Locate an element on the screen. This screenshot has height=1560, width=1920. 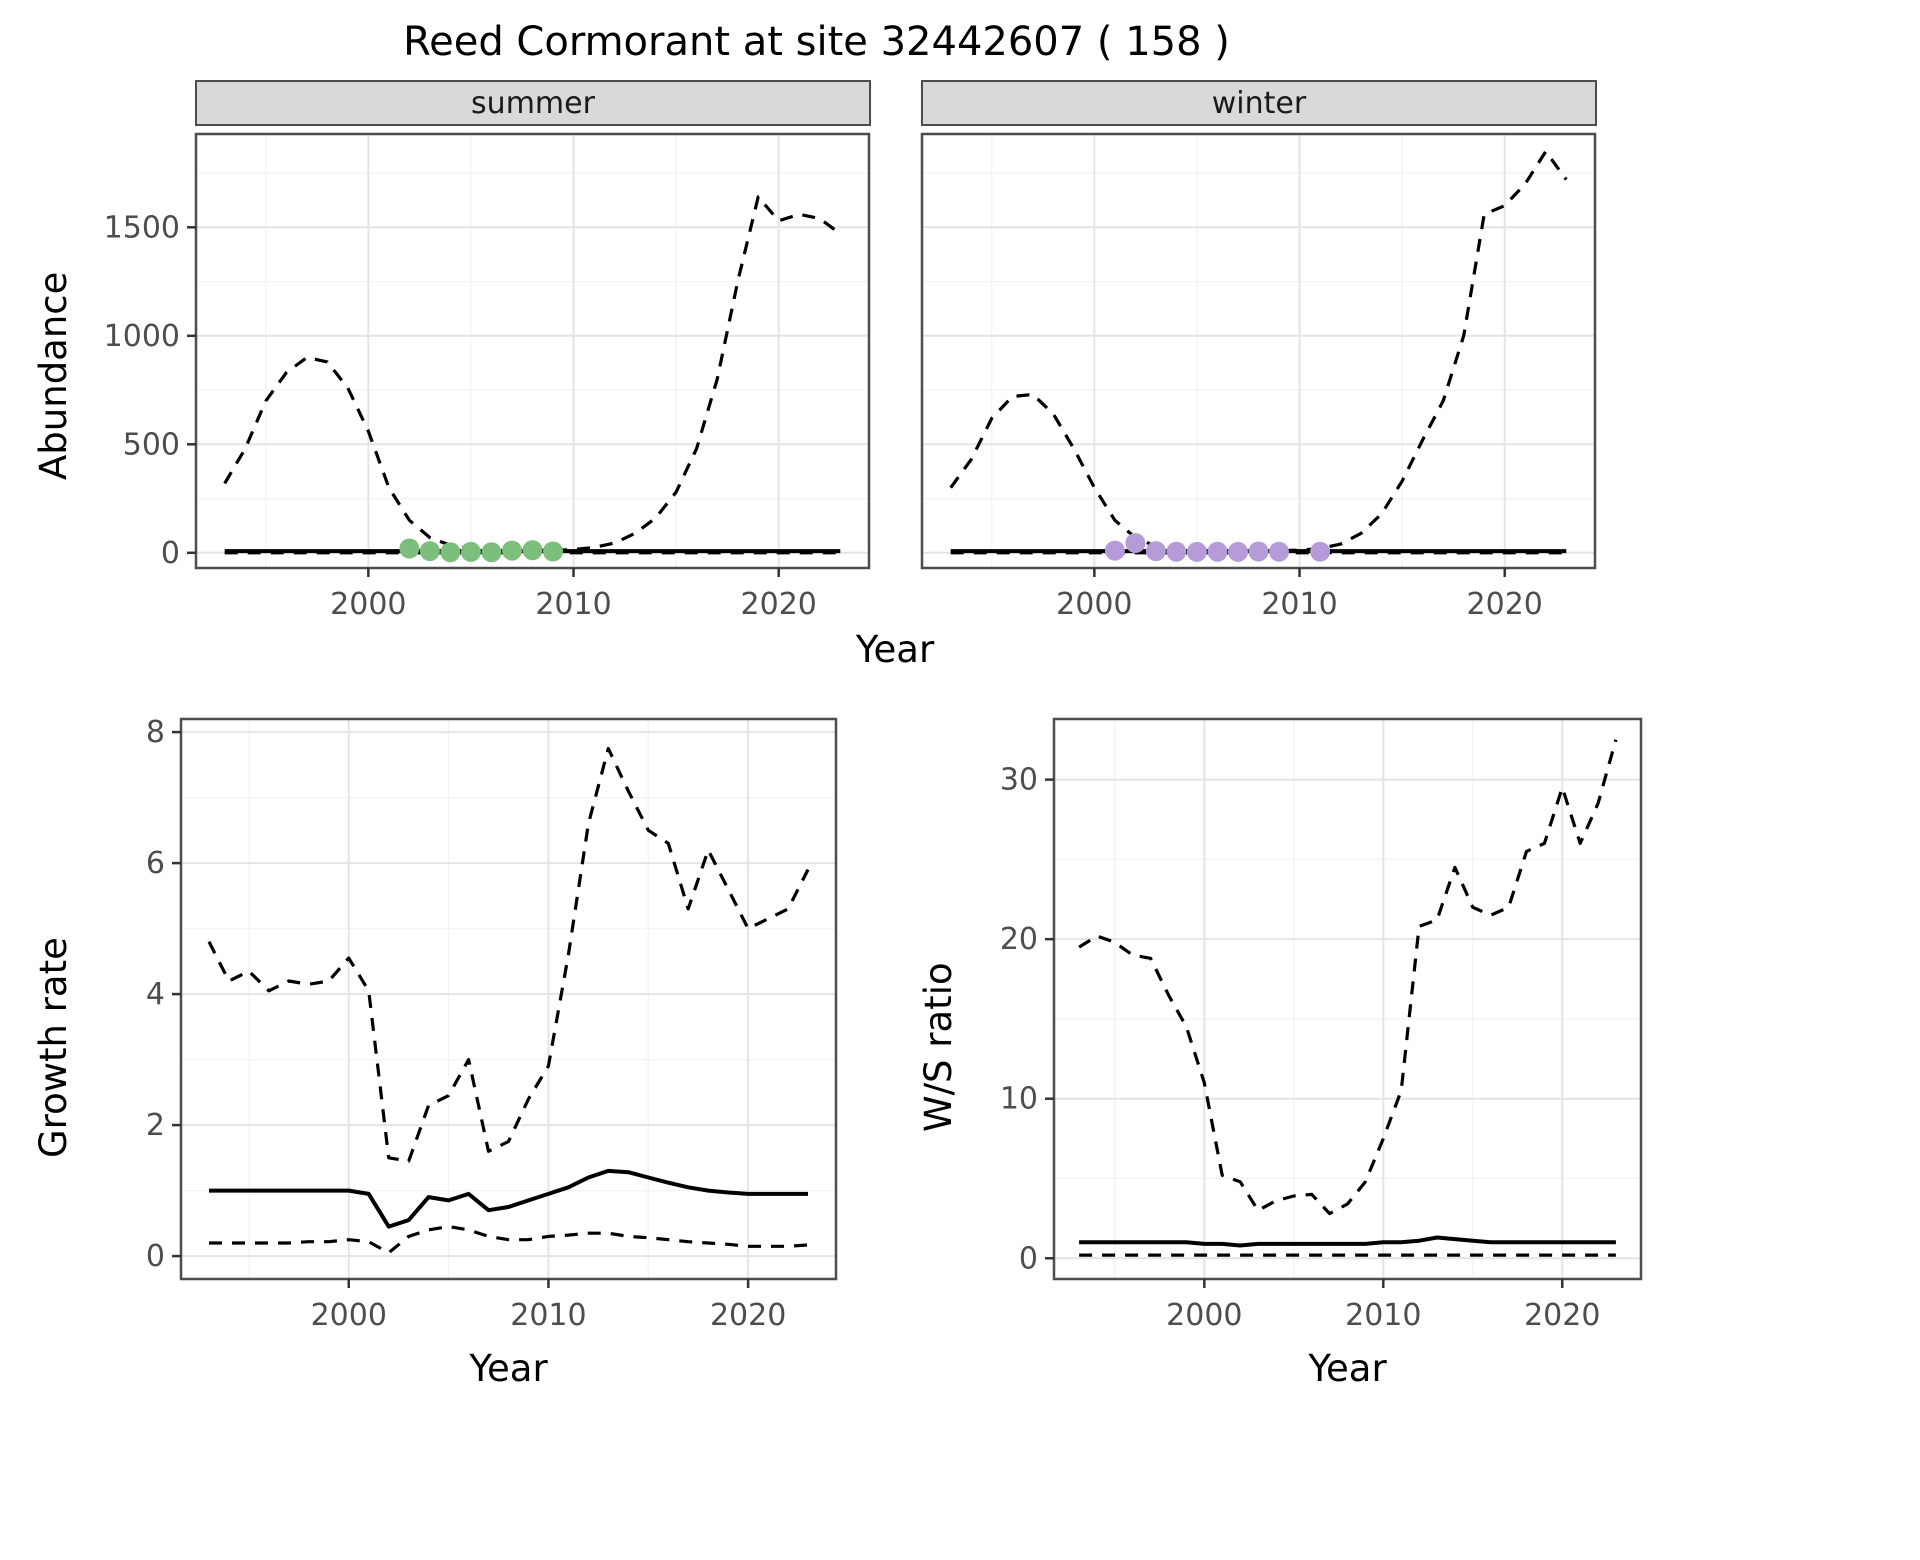
facet-strip-summer: summer is located at coordinates (533, 103).